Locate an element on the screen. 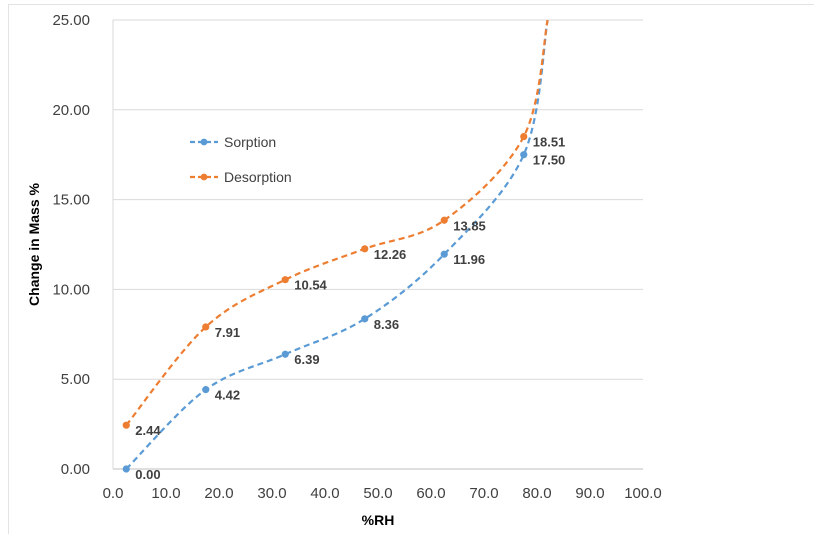 The width and height of the screenshot is (820, 540). sorption-data-label: 8.36 is located at coordinates (386, 324).